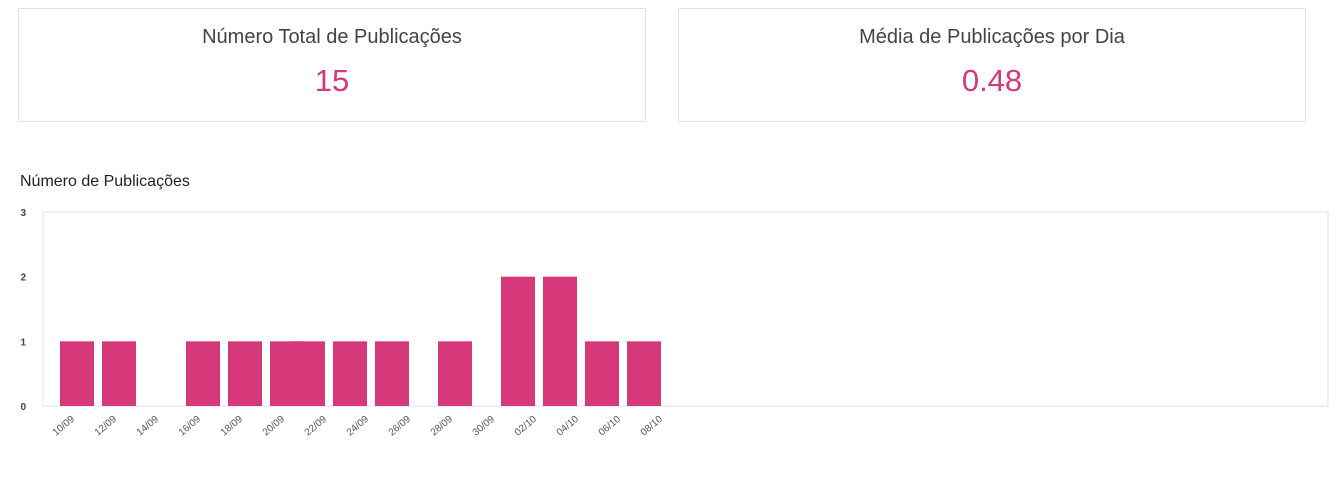 This screenshot has height=477, width=1342. I want to click on total-publications-card: Número Total de Publicações 15, so click(332, 65).